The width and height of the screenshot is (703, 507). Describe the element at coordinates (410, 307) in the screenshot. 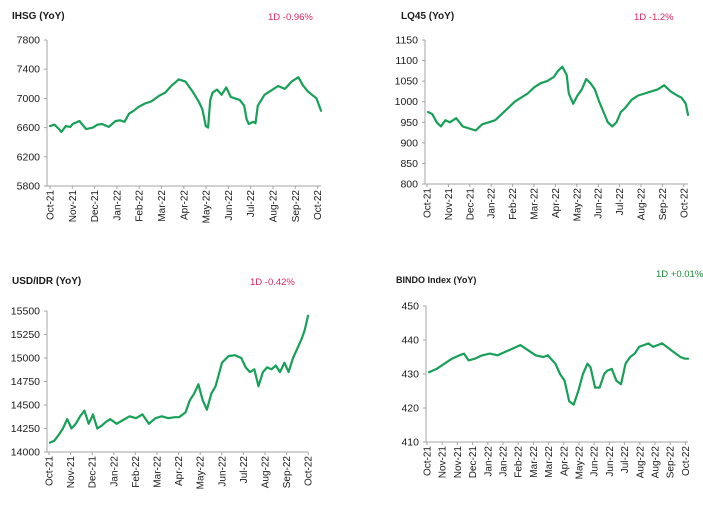

I see `y-tick-label: 450` at that location.